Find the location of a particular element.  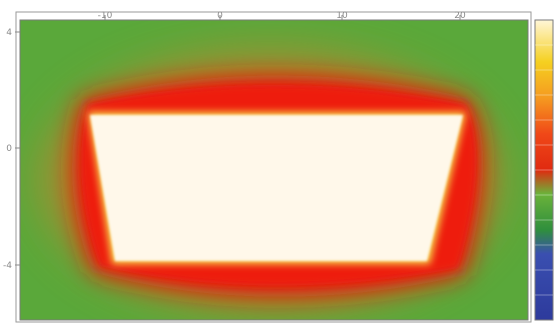

y-tick-label: 4 is located at coordinates (9, 33).